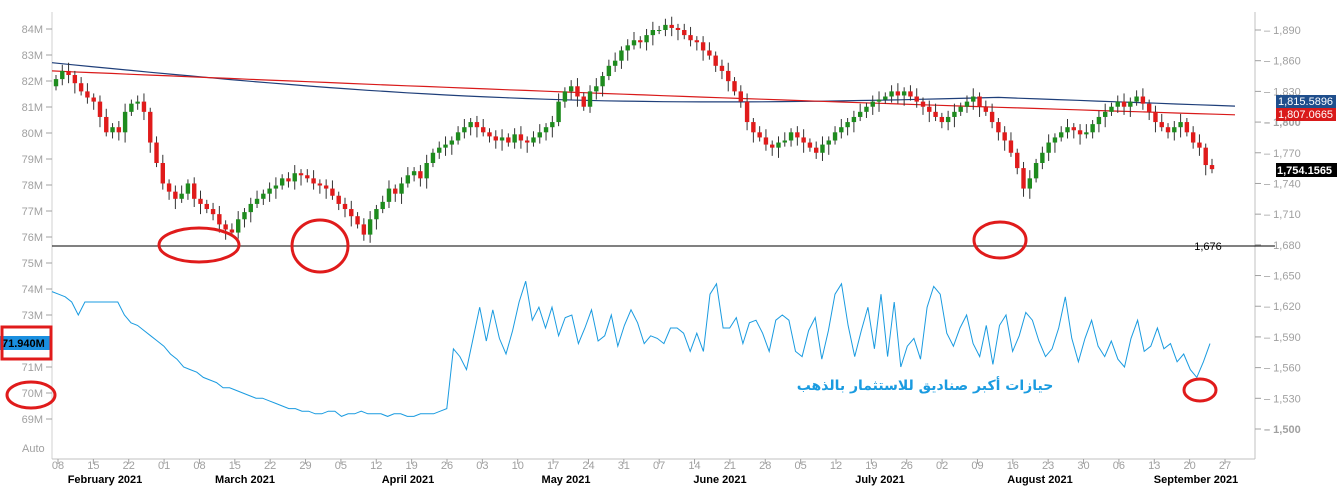  Describe the element at coordinates (942, 466) in the screenshot. I see `x-day-label: 02` at that location.